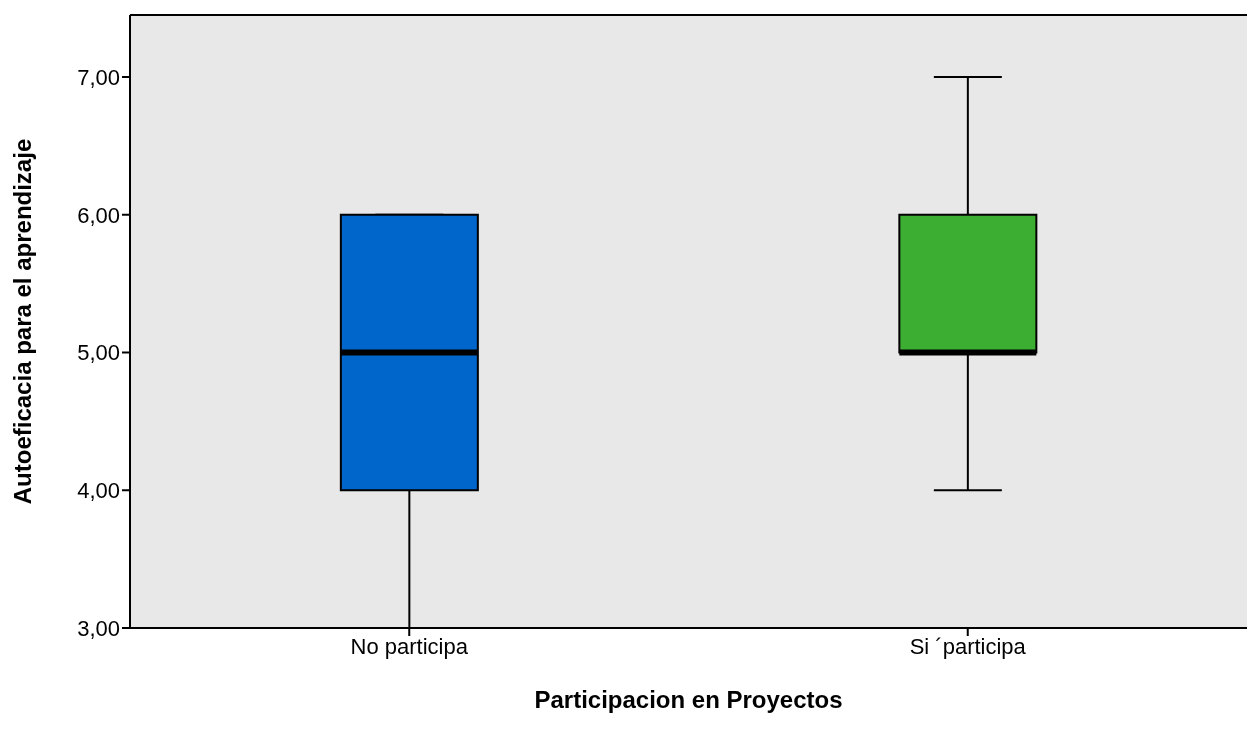 The image size is (1255, 736). I want to click on y-tick-label: 3,00, so click(98, 628).